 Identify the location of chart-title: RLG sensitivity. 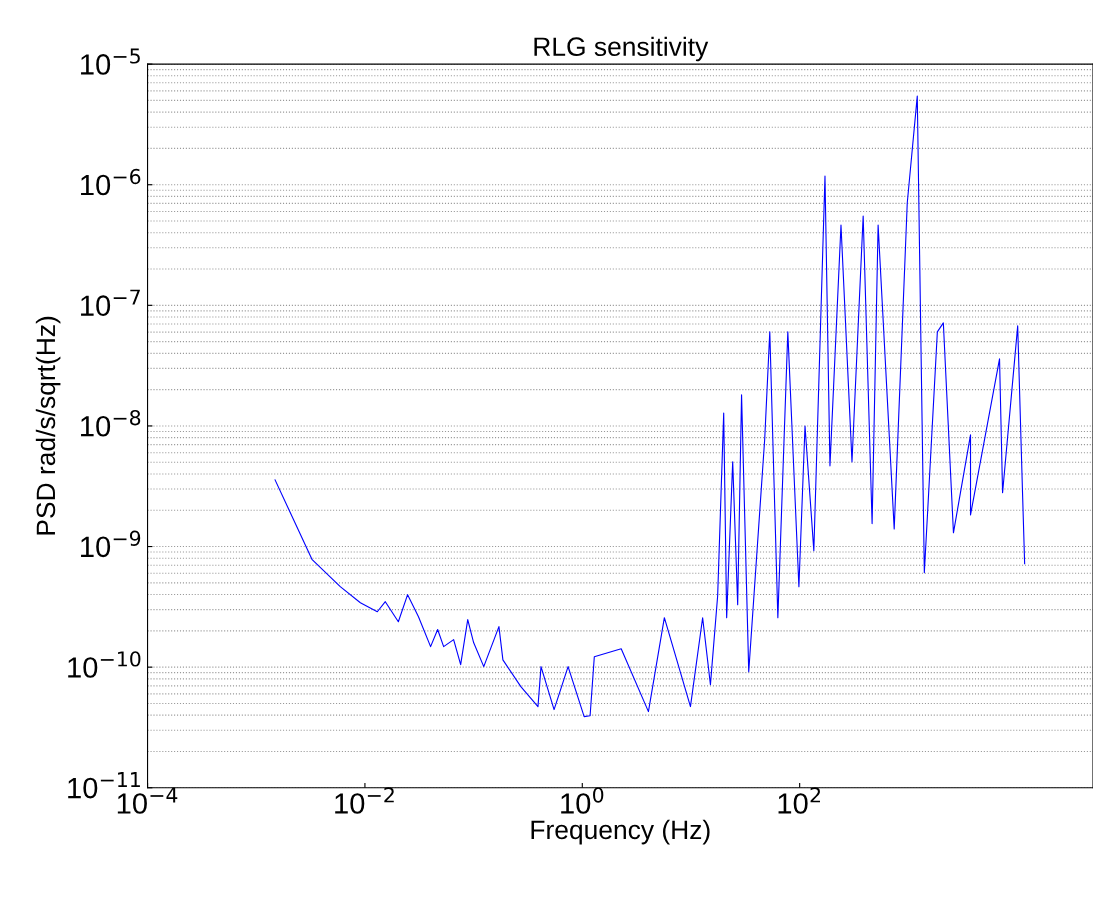
(621, 49).